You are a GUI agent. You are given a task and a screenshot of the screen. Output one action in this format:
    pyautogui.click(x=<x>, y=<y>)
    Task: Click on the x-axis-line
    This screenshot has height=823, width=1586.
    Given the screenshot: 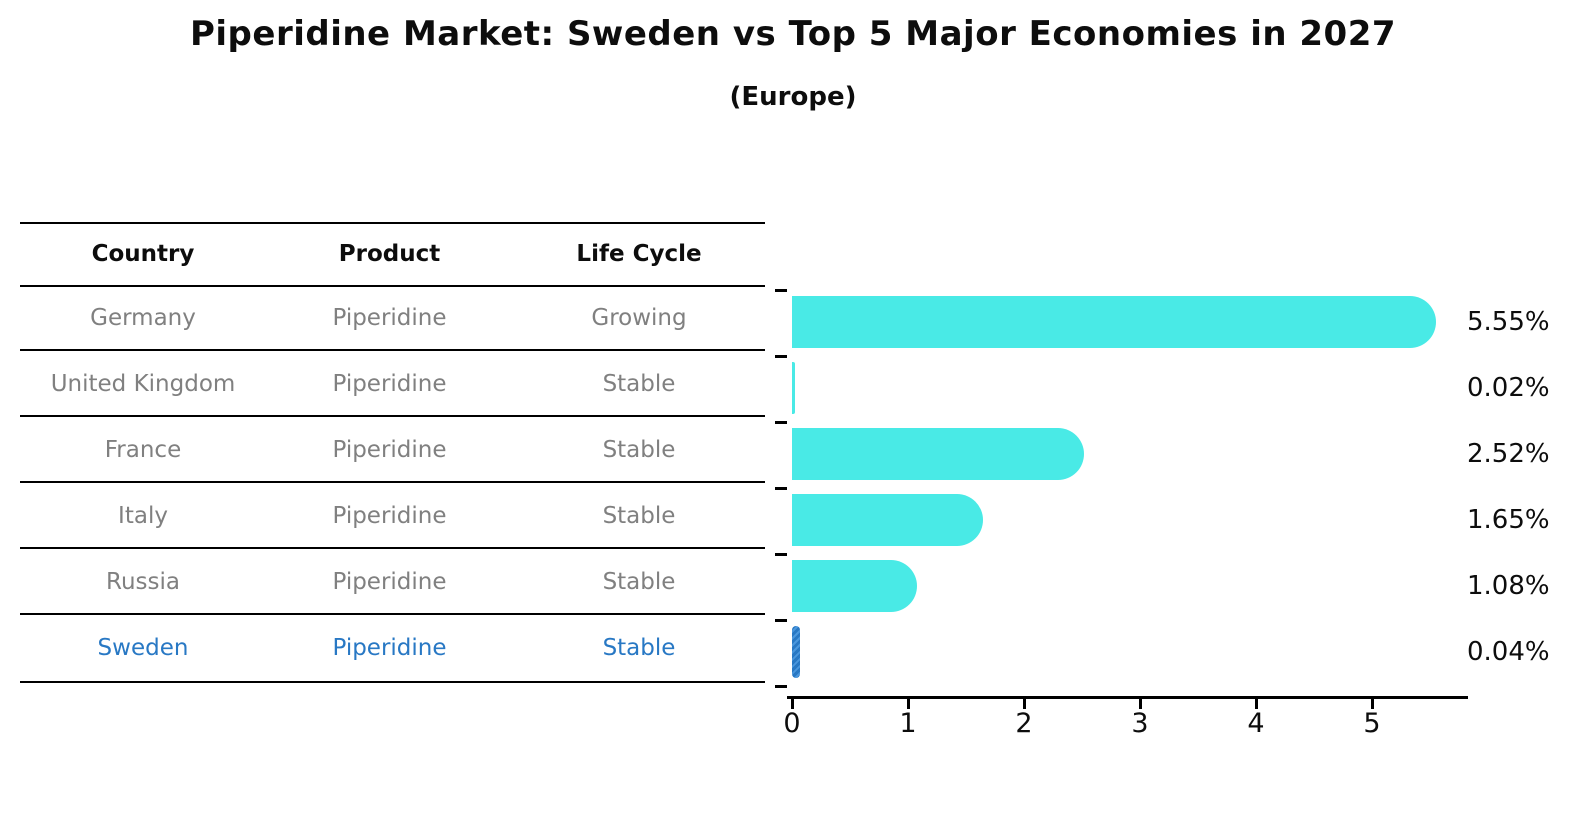 What is the action you would take?
    pyautogui.click(x=1127, y=697)
    